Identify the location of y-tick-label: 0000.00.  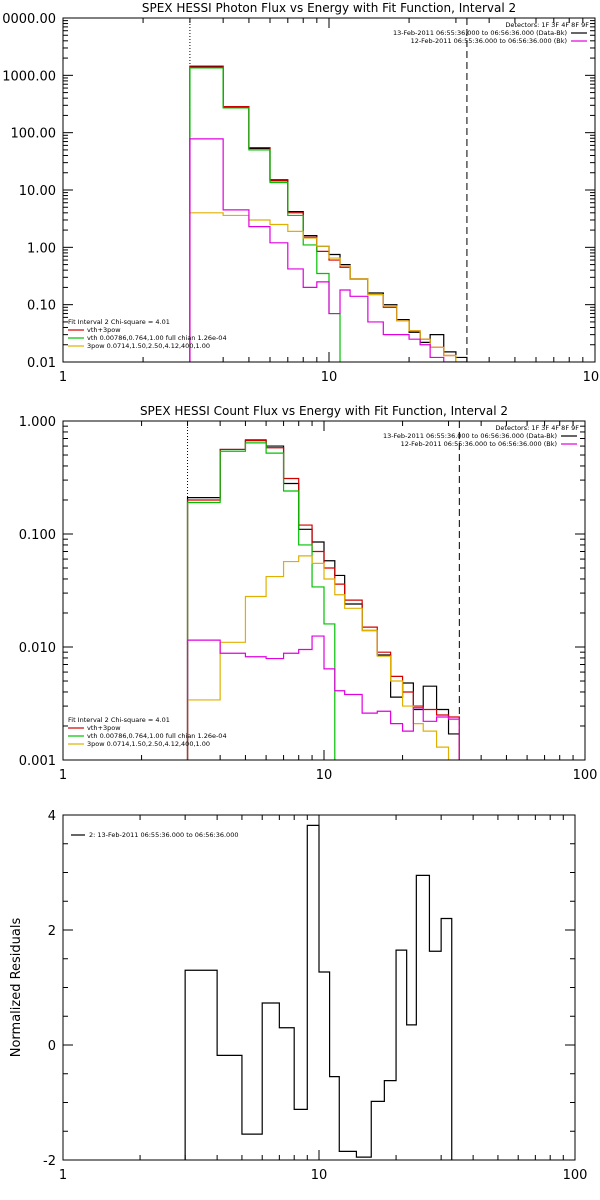
(29, 19).